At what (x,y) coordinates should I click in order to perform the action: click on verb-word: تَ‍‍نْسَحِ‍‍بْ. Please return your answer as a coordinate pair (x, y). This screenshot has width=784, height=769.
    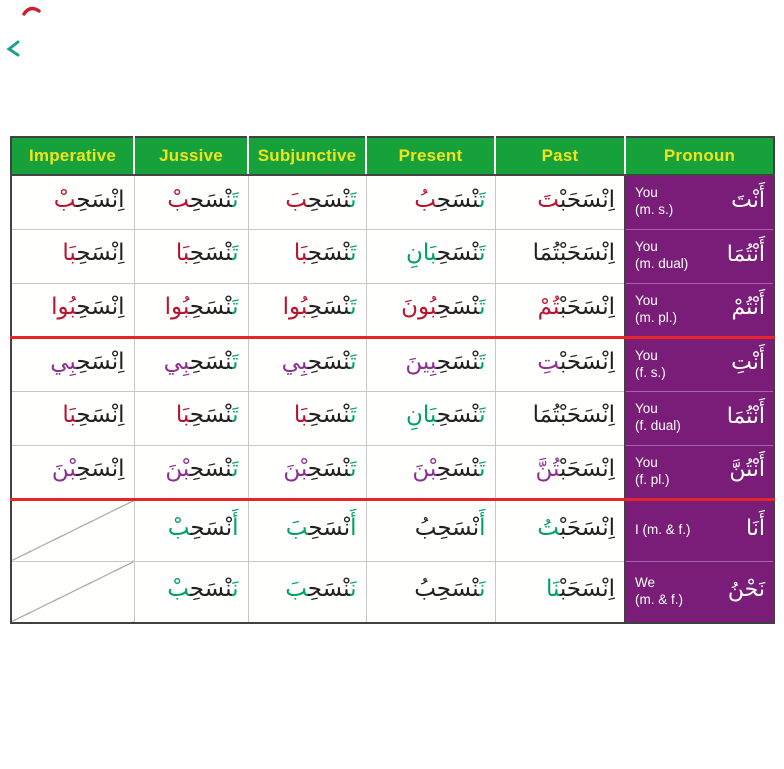
    Looking at the image, I should click on (202, 200).